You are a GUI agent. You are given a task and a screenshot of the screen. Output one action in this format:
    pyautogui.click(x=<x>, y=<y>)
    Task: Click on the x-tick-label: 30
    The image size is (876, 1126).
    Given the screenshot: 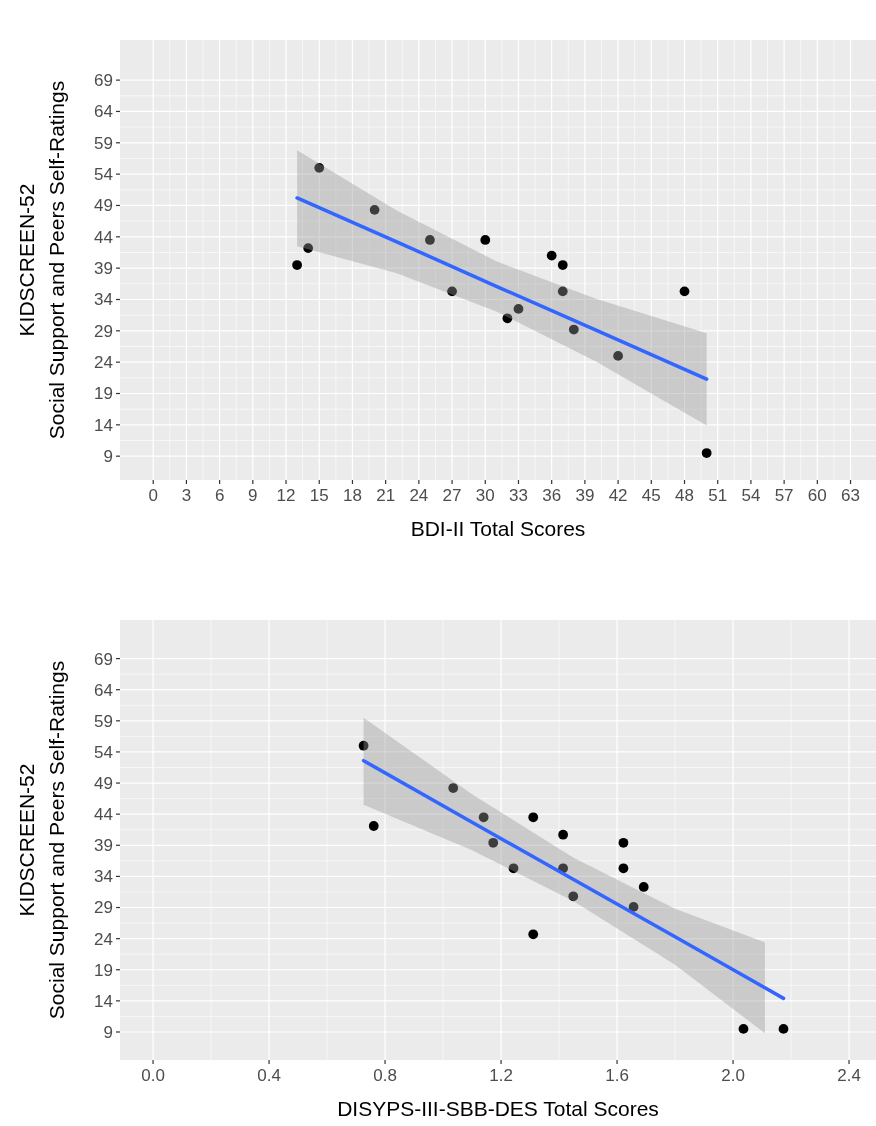 What is the action you would take?
    pyautogui.click(x=485, y=495)
    